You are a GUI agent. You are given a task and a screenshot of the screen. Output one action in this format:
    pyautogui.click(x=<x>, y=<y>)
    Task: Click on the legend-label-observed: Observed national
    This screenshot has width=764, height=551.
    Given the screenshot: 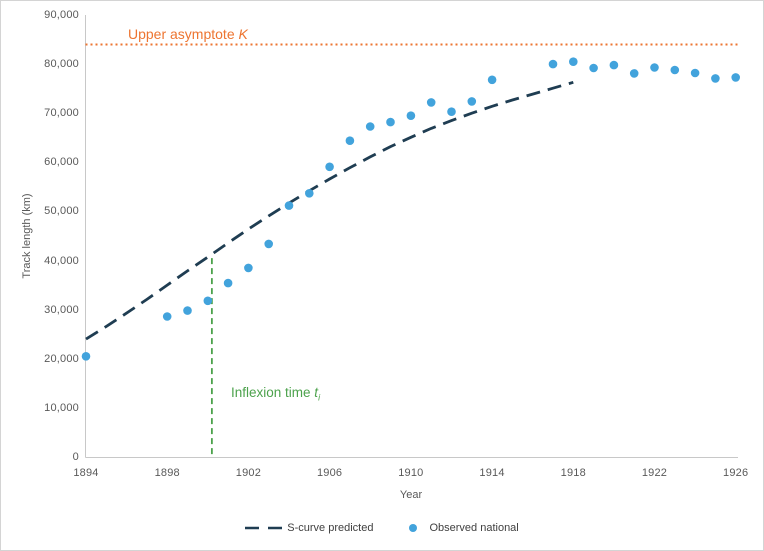 What is the action you would take?
    pyautogui.click(x=474, y=528)
    